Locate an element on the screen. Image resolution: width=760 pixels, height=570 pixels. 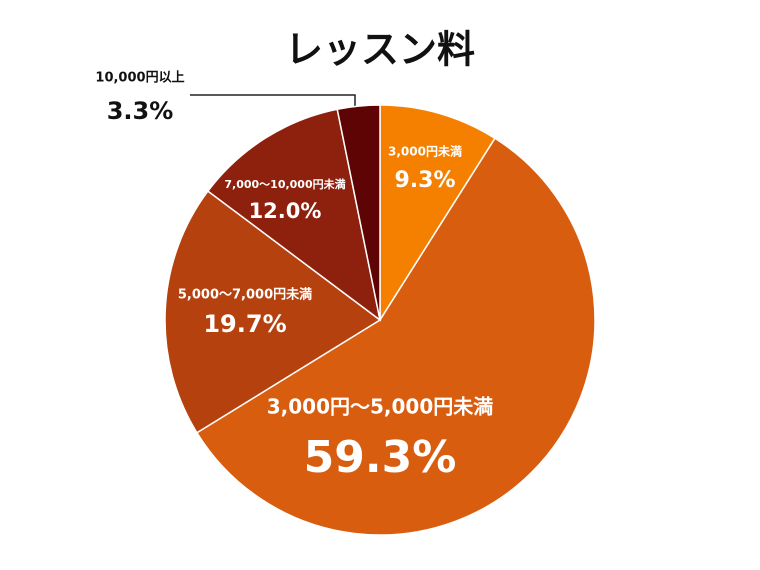
slice-value-label: 12.0% is located at coordinates (285, 211).